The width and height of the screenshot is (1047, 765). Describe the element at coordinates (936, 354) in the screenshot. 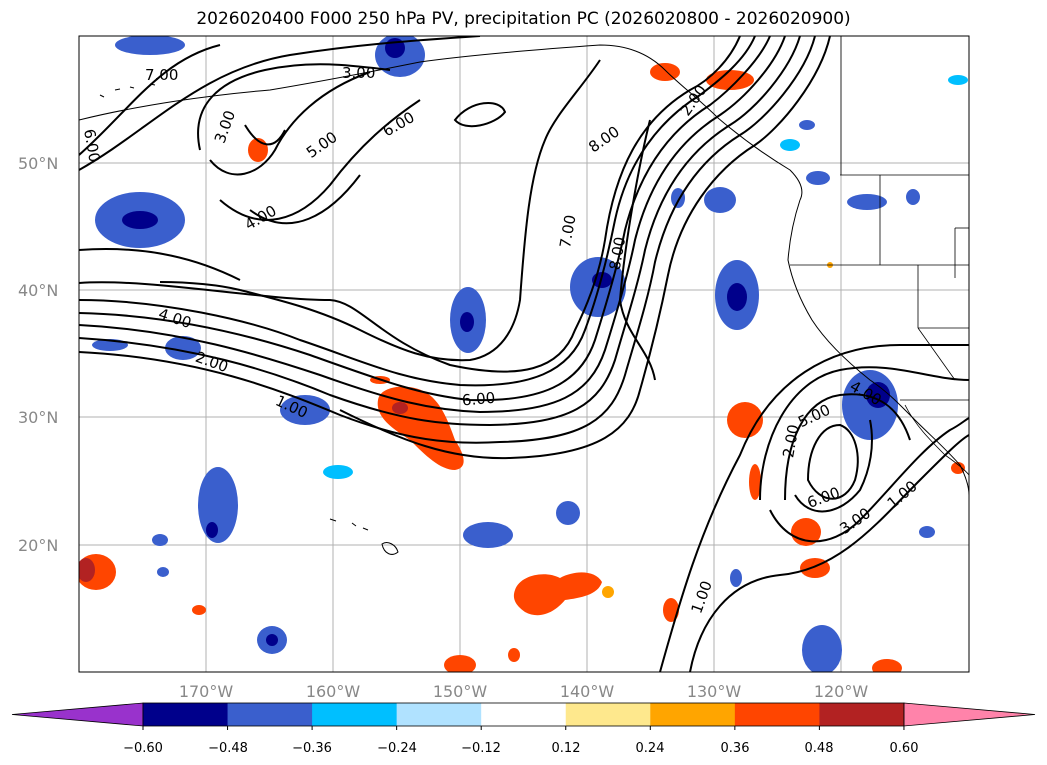

I see `border-state` at that location.